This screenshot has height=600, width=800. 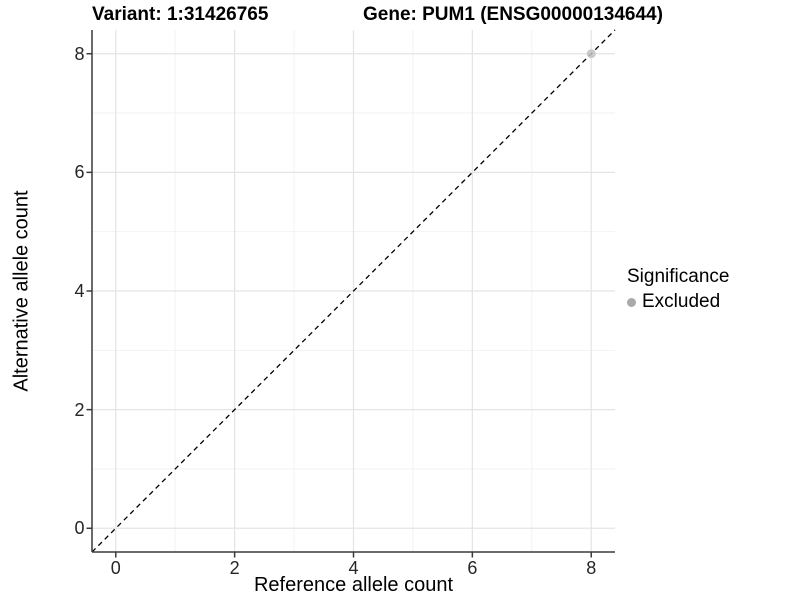 What do you see at coordinates (353, 585) in the screenshot?
I see `x-axis-title: Reference allele count` at bounding box center [353, 585].